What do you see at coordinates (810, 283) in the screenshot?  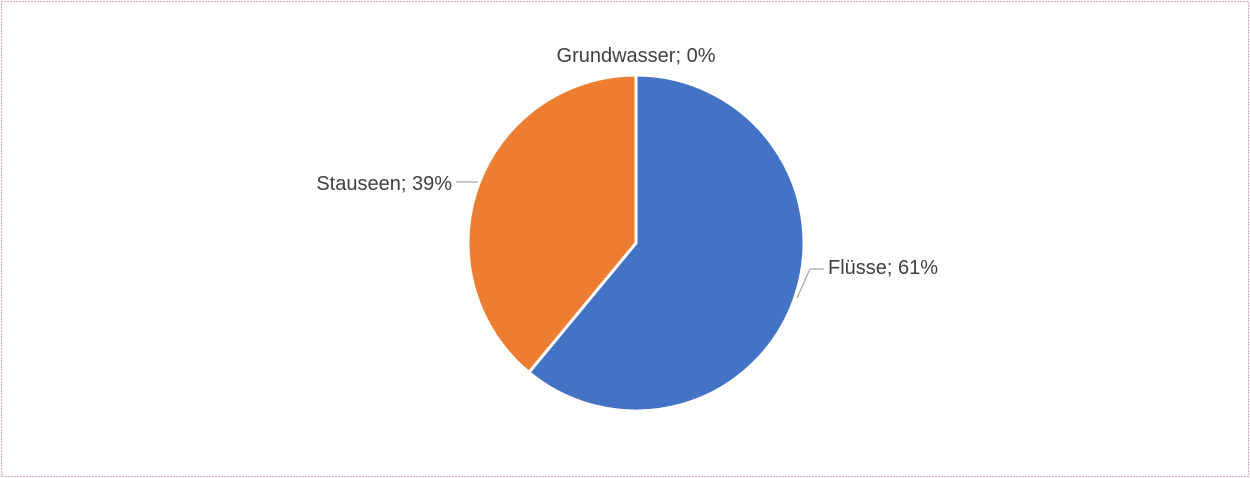 I see `leader-line` at bounding box center [810, 283].